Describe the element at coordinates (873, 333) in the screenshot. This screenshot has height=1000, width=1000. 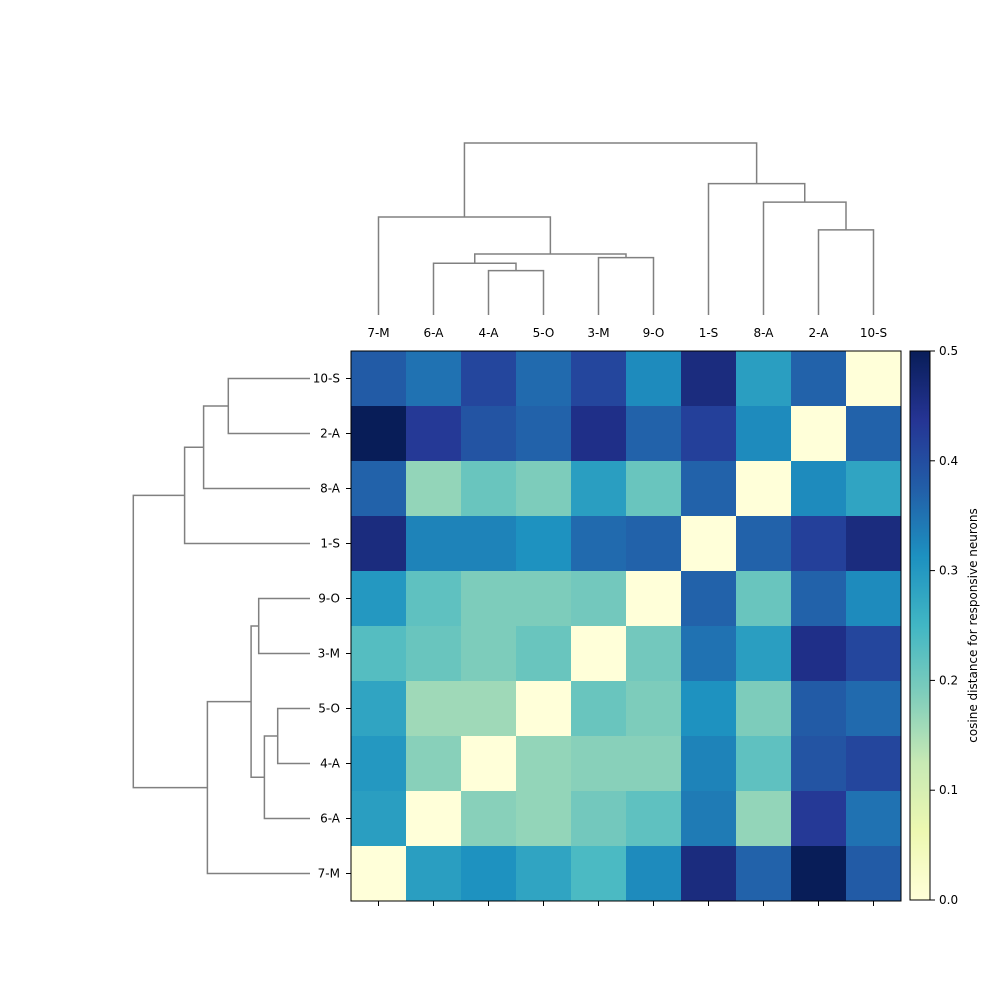
I see `x-tick-label: 10-S` at that location.